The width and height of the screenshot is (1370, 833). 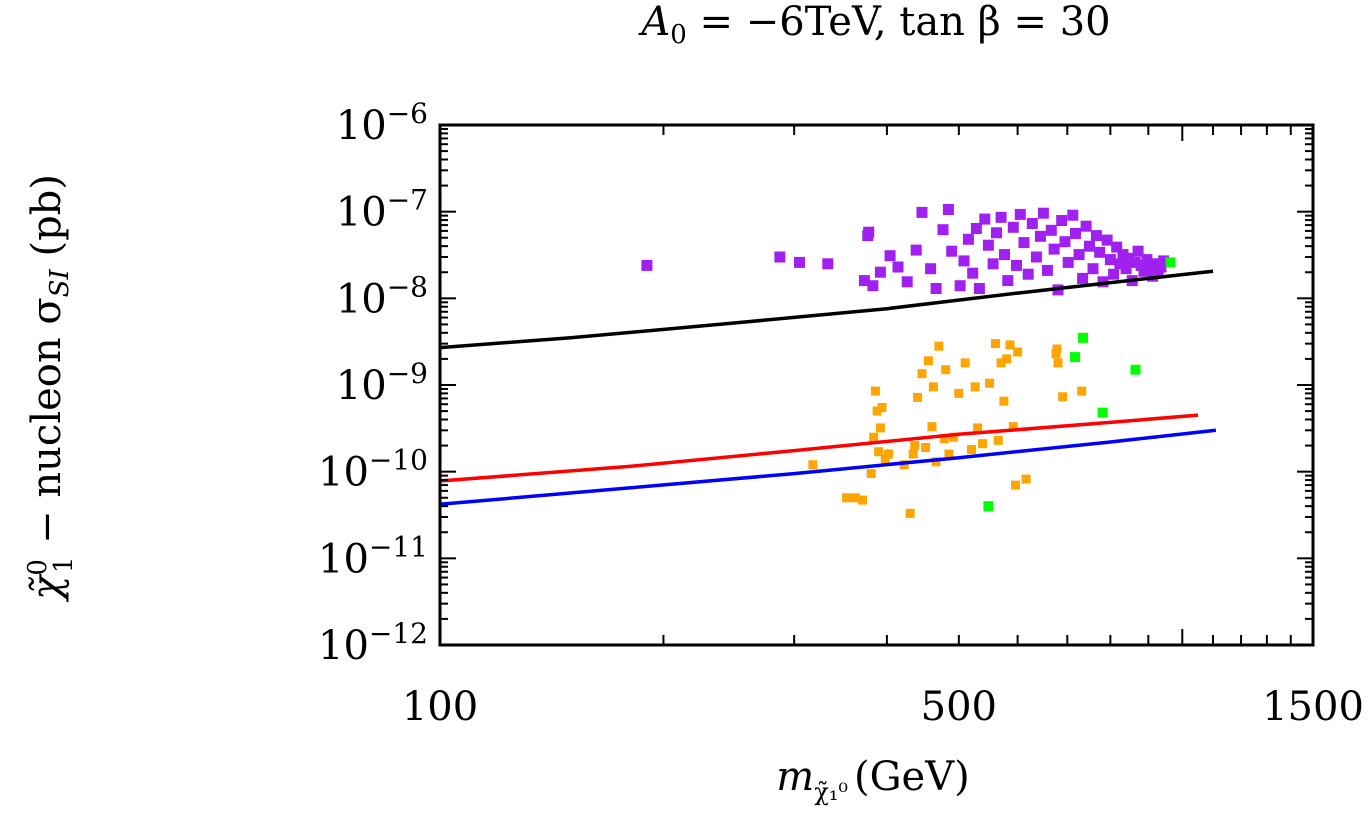 I want to click on y-tick-label: 10⁻¹⁰, so click(x=373, y=470).